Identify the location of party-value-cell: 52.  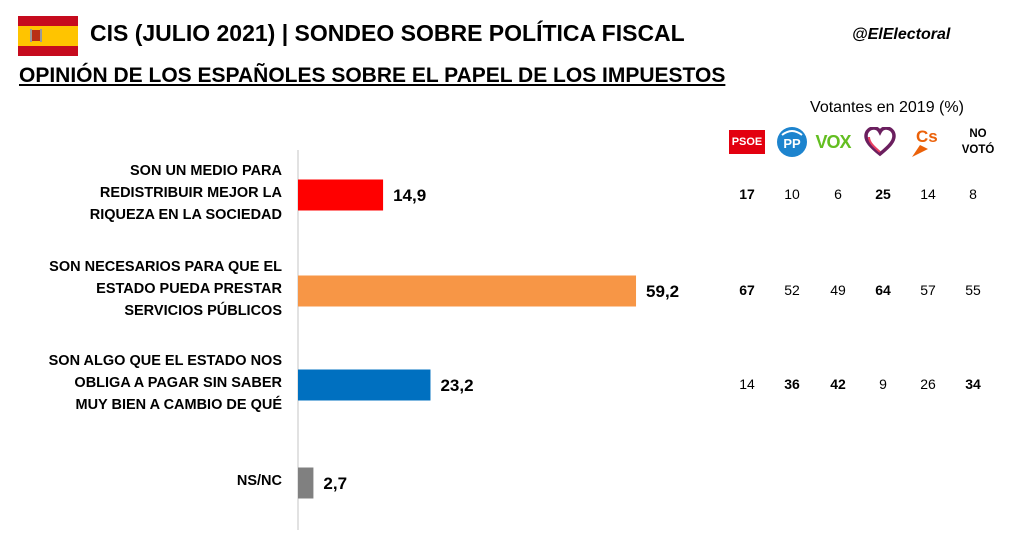
(792, 290).